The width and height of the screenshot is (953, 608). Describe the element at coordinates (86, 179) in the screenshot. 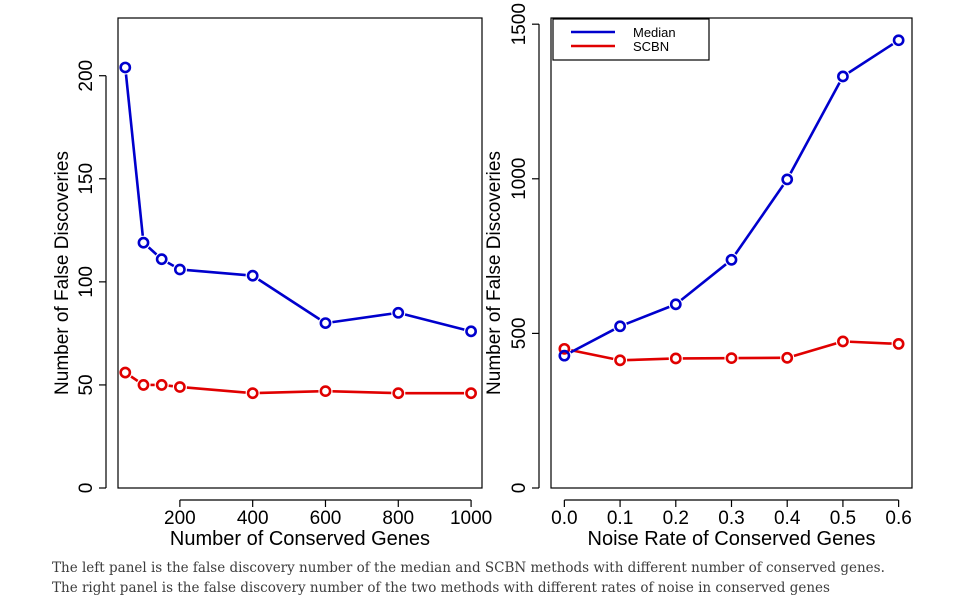

I see `panel-1-y-tick-label: 150` at that location.